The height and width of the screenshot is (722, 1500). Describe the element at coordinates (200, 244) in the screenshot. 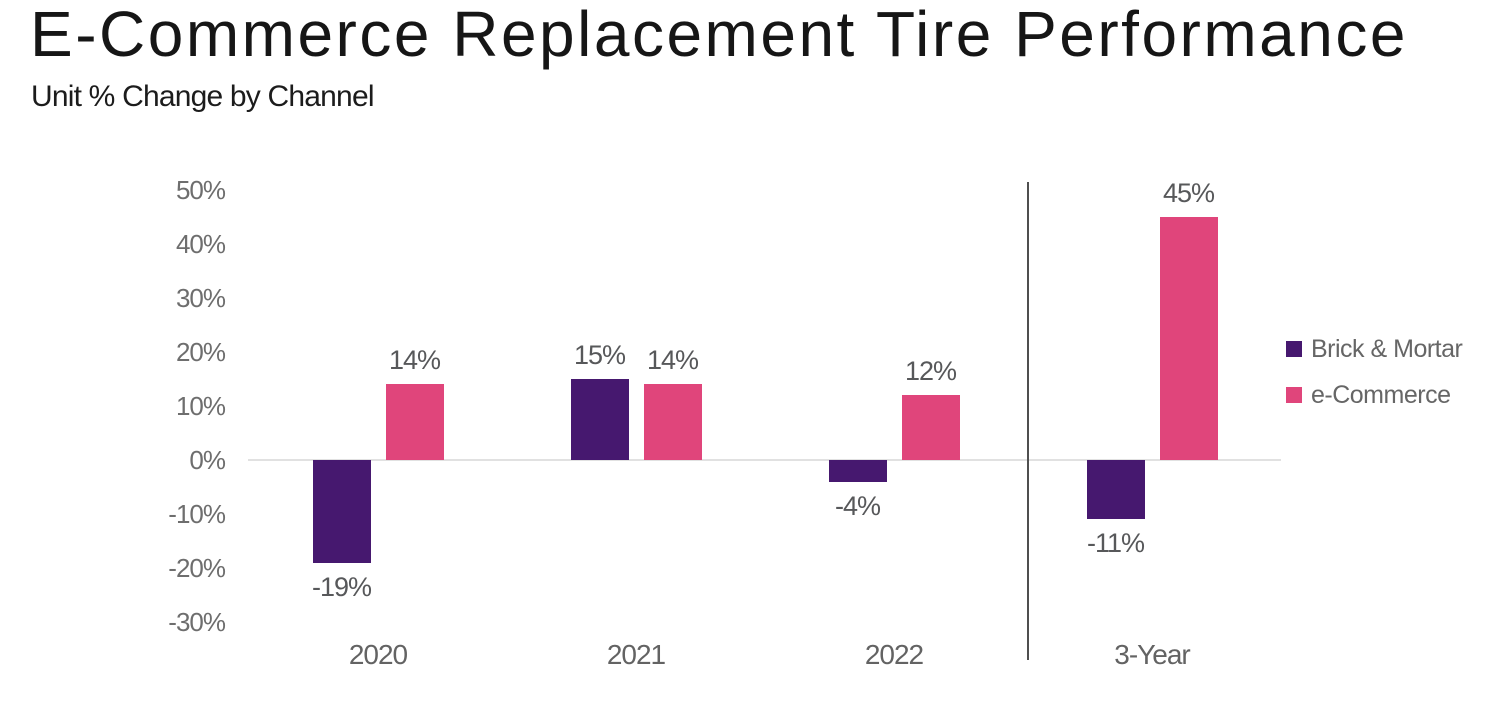

I see `y-axis-tick-label: 40%` at that location.